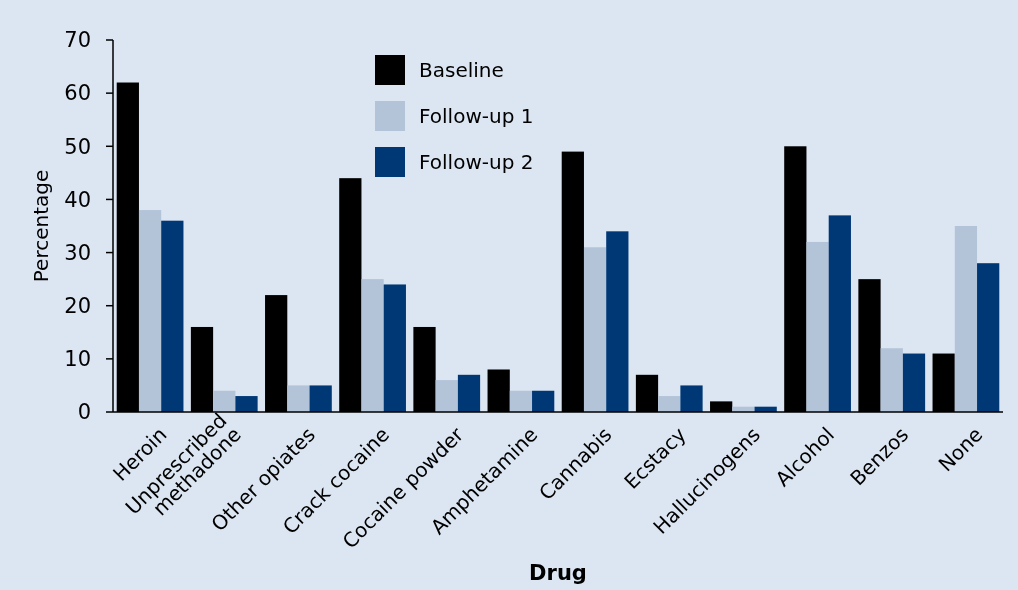 The image size is (1018, 590). Describe the element at coordinates (77, 40) in the screenshot. I see `y-tick-label: 70` at that location.